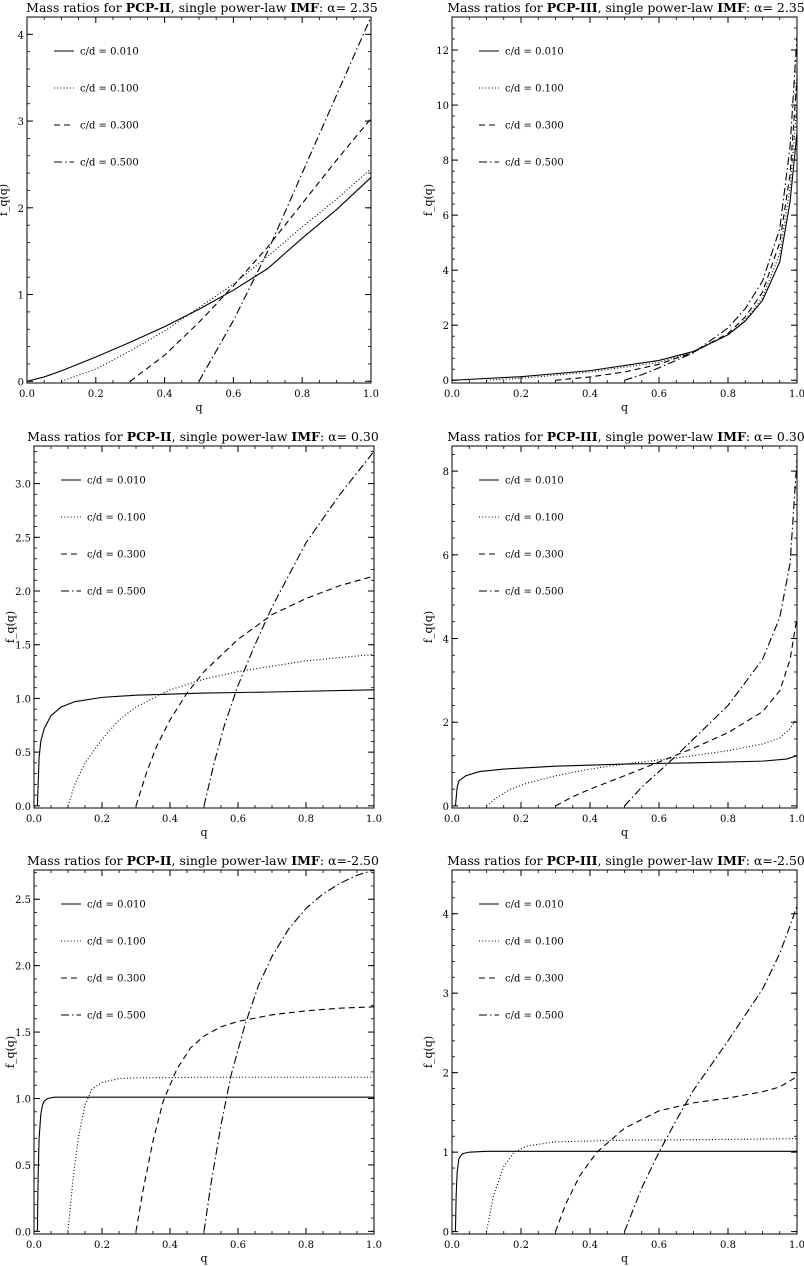  What do you see at coordinates (23, 900) in the screenshot?
I see `y-tick-label: 2.5` at bounding box center [23, 900].